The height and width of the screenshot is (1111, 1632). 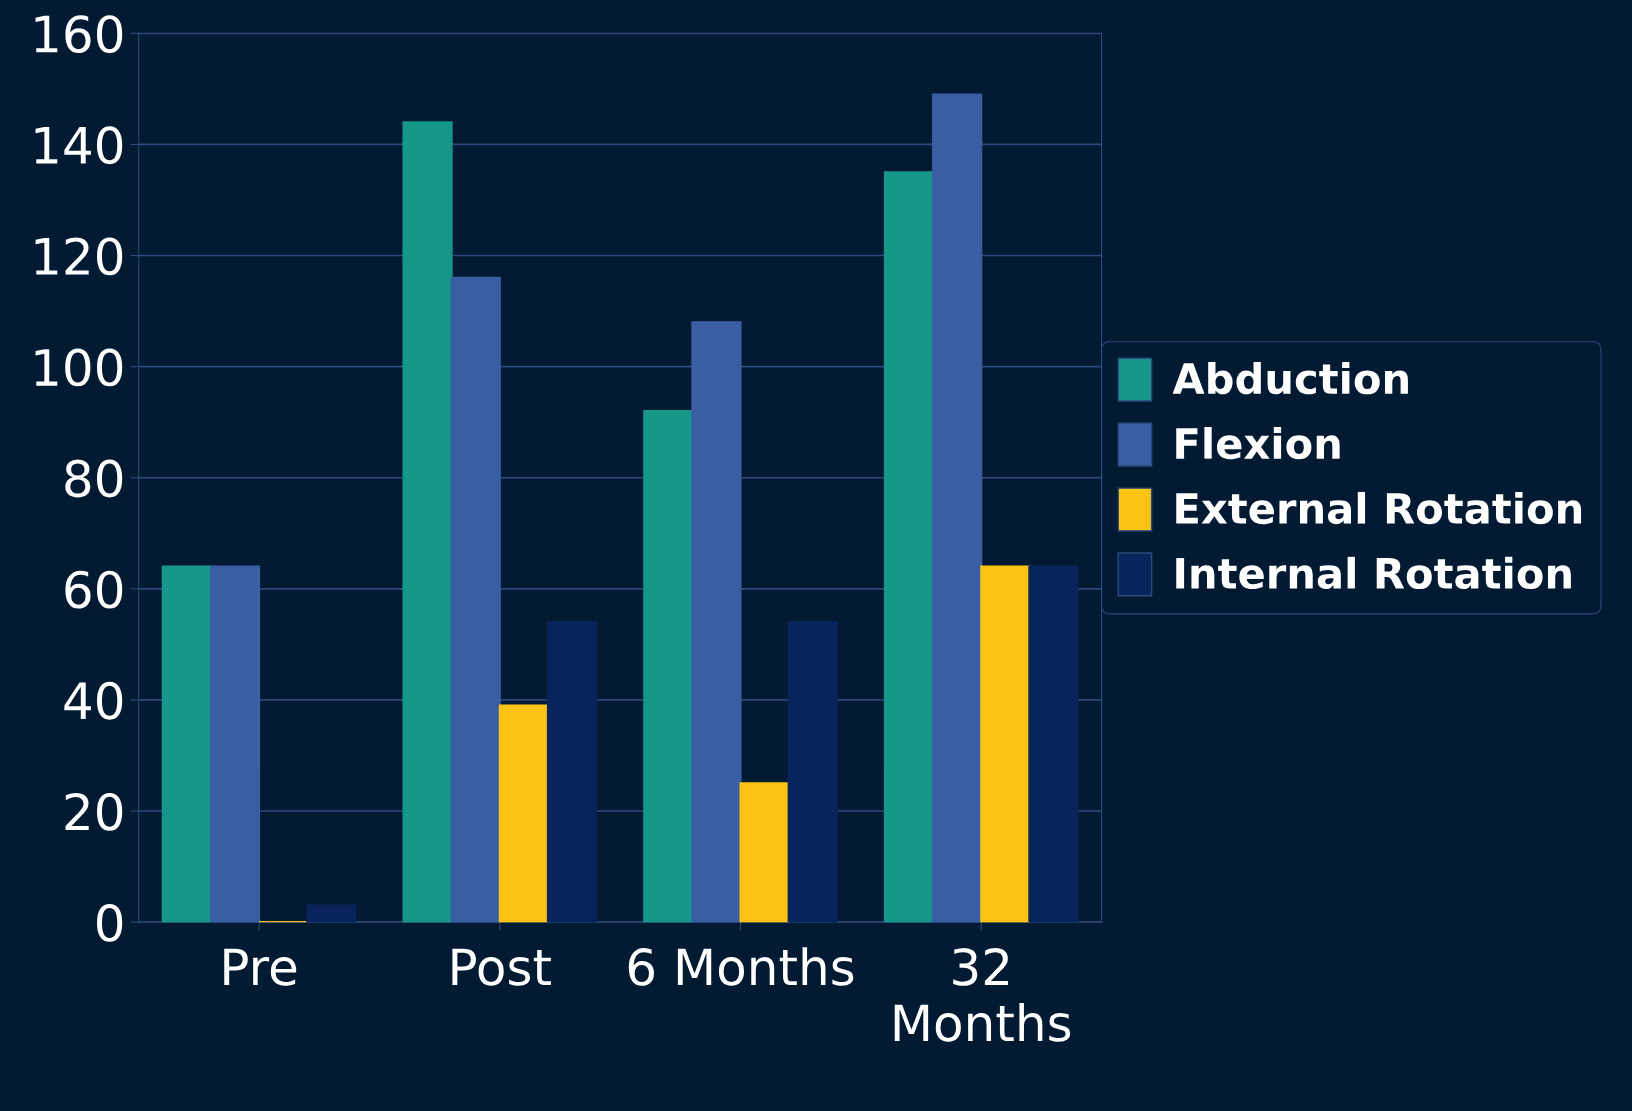 I want to click on y-tick-label: 160, so click(x=79, y=34).